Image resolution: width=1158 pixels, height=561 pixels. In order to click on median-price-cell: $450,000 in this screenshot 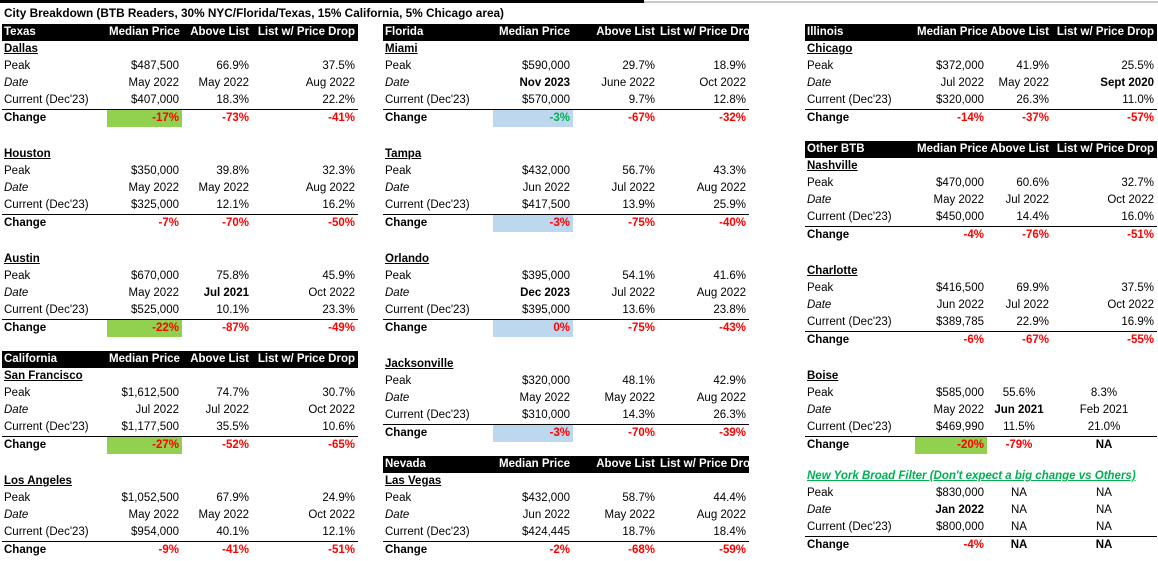, I will do `click(960, 217)`.